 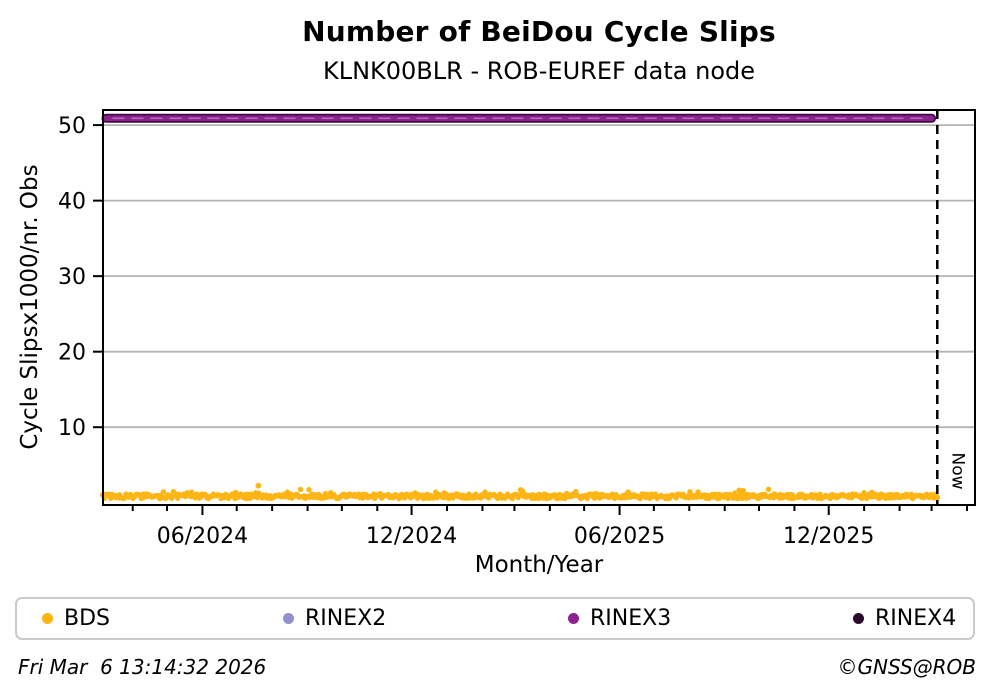 What do you see at coordinates (619, 536) in the screenshot?
I see `x-tick-label: 06/2025` at bounding box center [619, 536].